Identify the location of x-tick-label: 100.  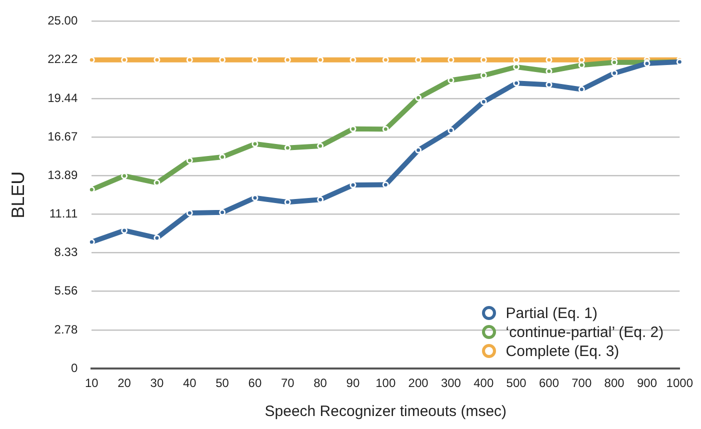
(386, 383).